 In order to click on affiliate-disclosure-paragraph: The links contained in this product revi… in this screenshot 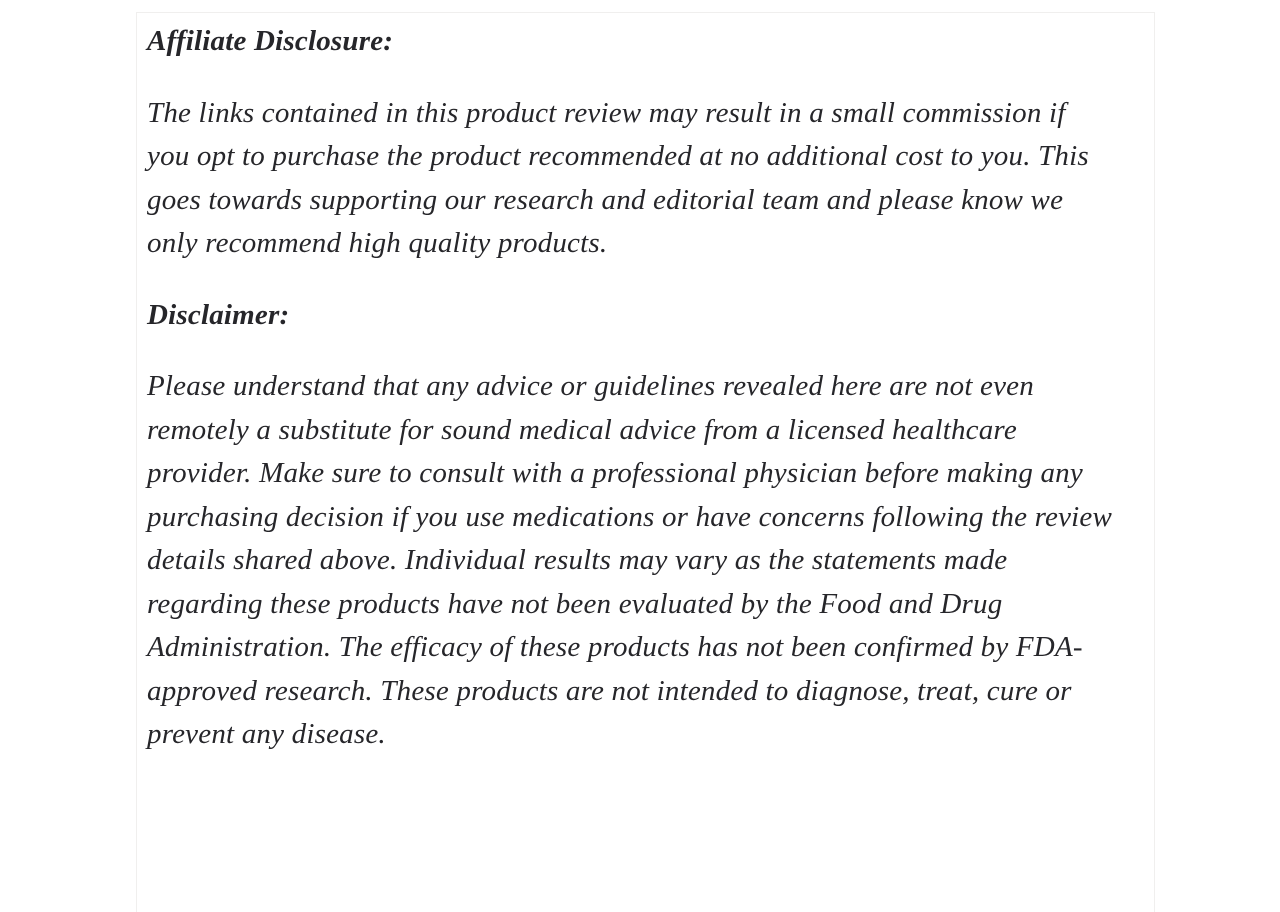, I will do `click(645, 179)`.